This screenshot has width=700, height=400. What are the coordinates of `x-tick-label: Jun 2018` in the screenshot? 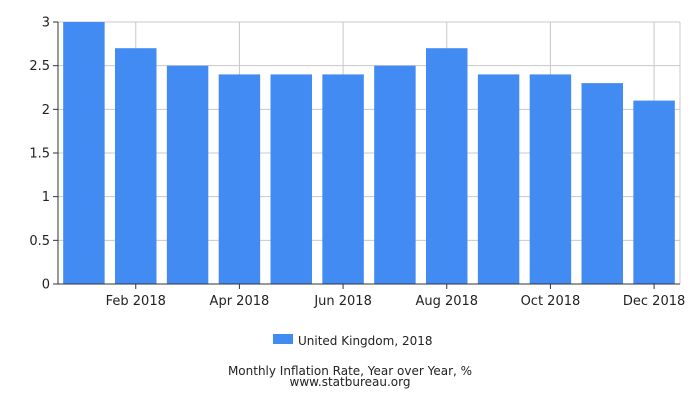 It's located at (342, 301).